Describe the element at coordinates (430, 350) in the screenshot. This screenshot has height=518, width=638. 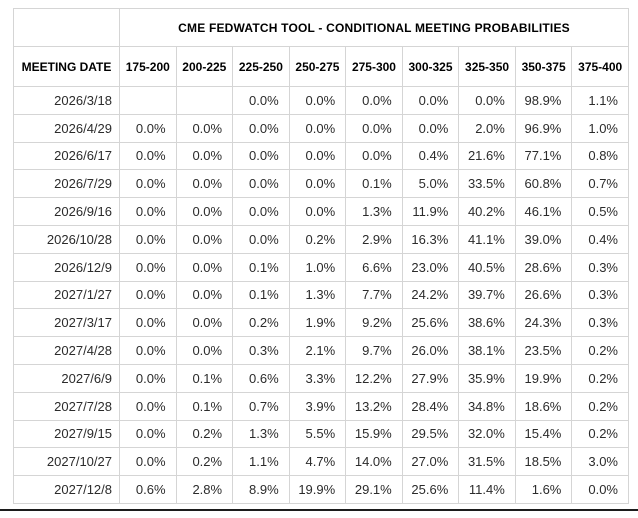
I see `probability-cell: 26.0%` at that location.